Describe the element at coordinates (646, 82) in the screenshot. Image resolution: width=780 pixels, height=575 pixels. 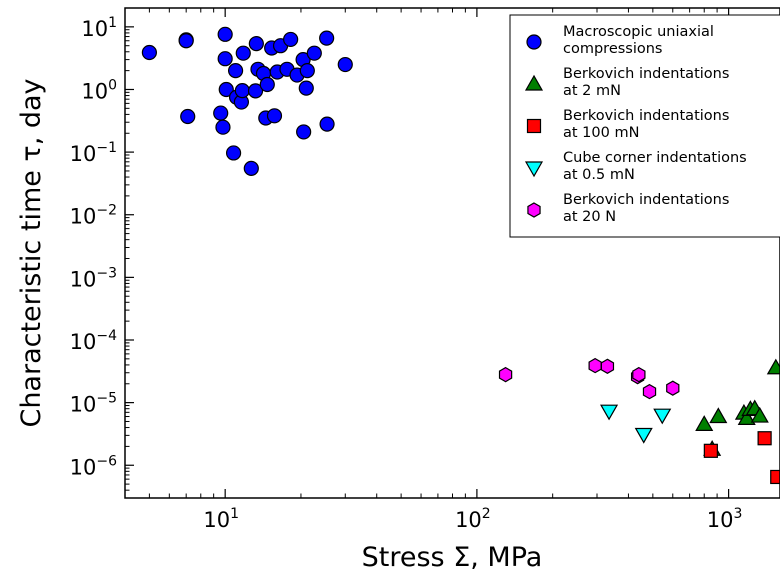
I see `legend-entry-label: Berkovich indentations at 2 mN` at that location.